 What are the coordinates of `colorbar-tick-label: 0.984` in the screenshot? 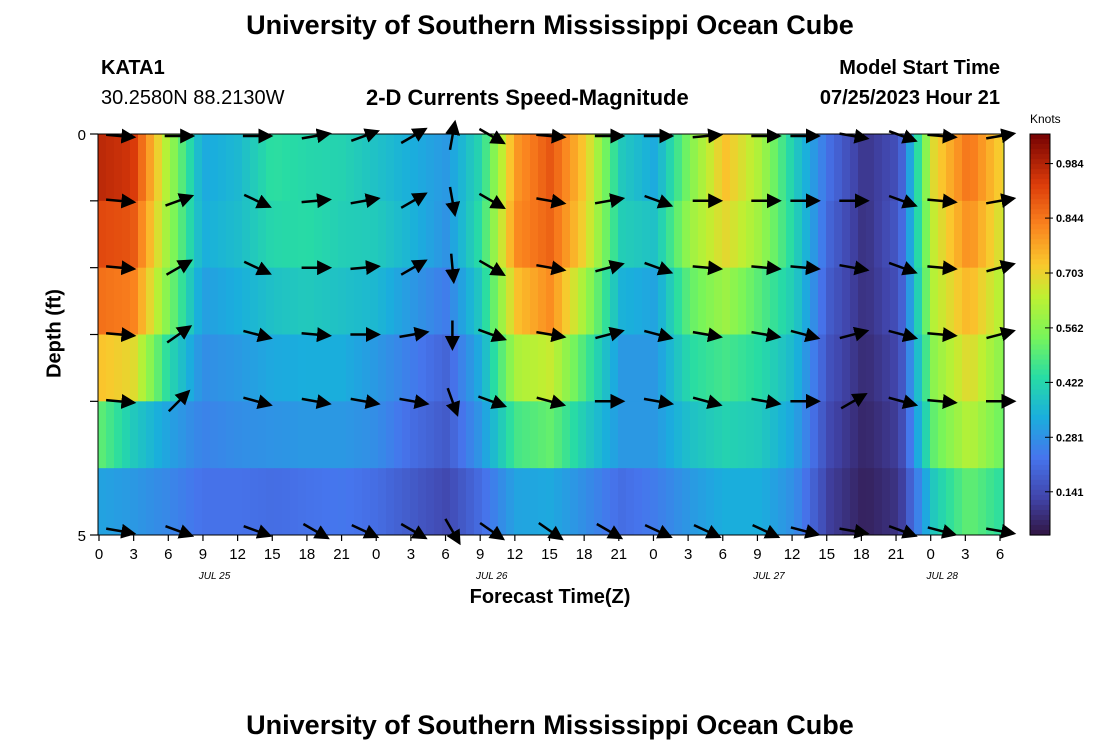 It's located at (1070, 165).